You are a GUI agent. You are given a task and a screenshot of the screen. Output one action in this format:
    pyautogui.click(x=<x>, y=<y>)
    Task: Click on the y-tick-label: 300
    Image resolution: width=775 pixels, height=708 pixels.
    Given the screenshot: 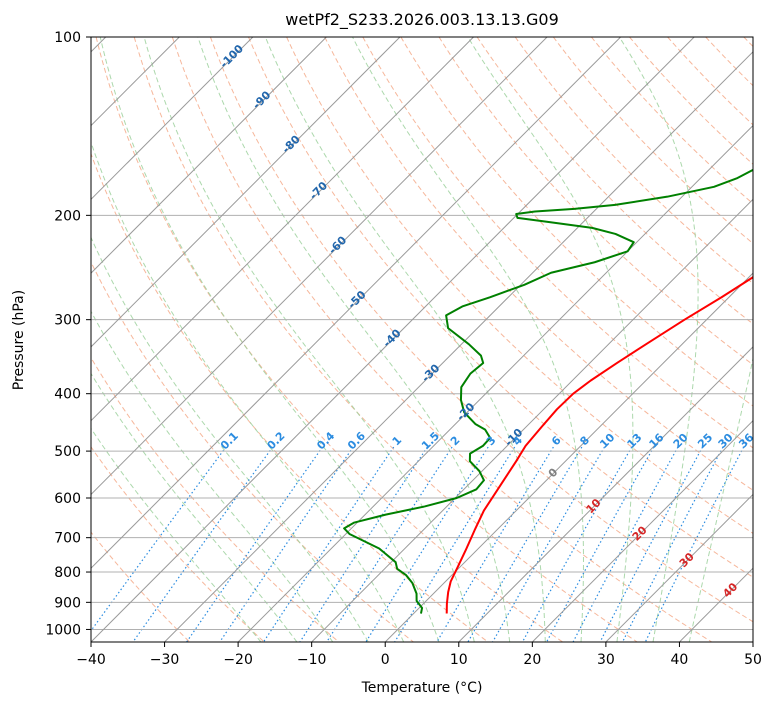 What is the action you would take?
    pyautogui.click(x=67, y=321)
    